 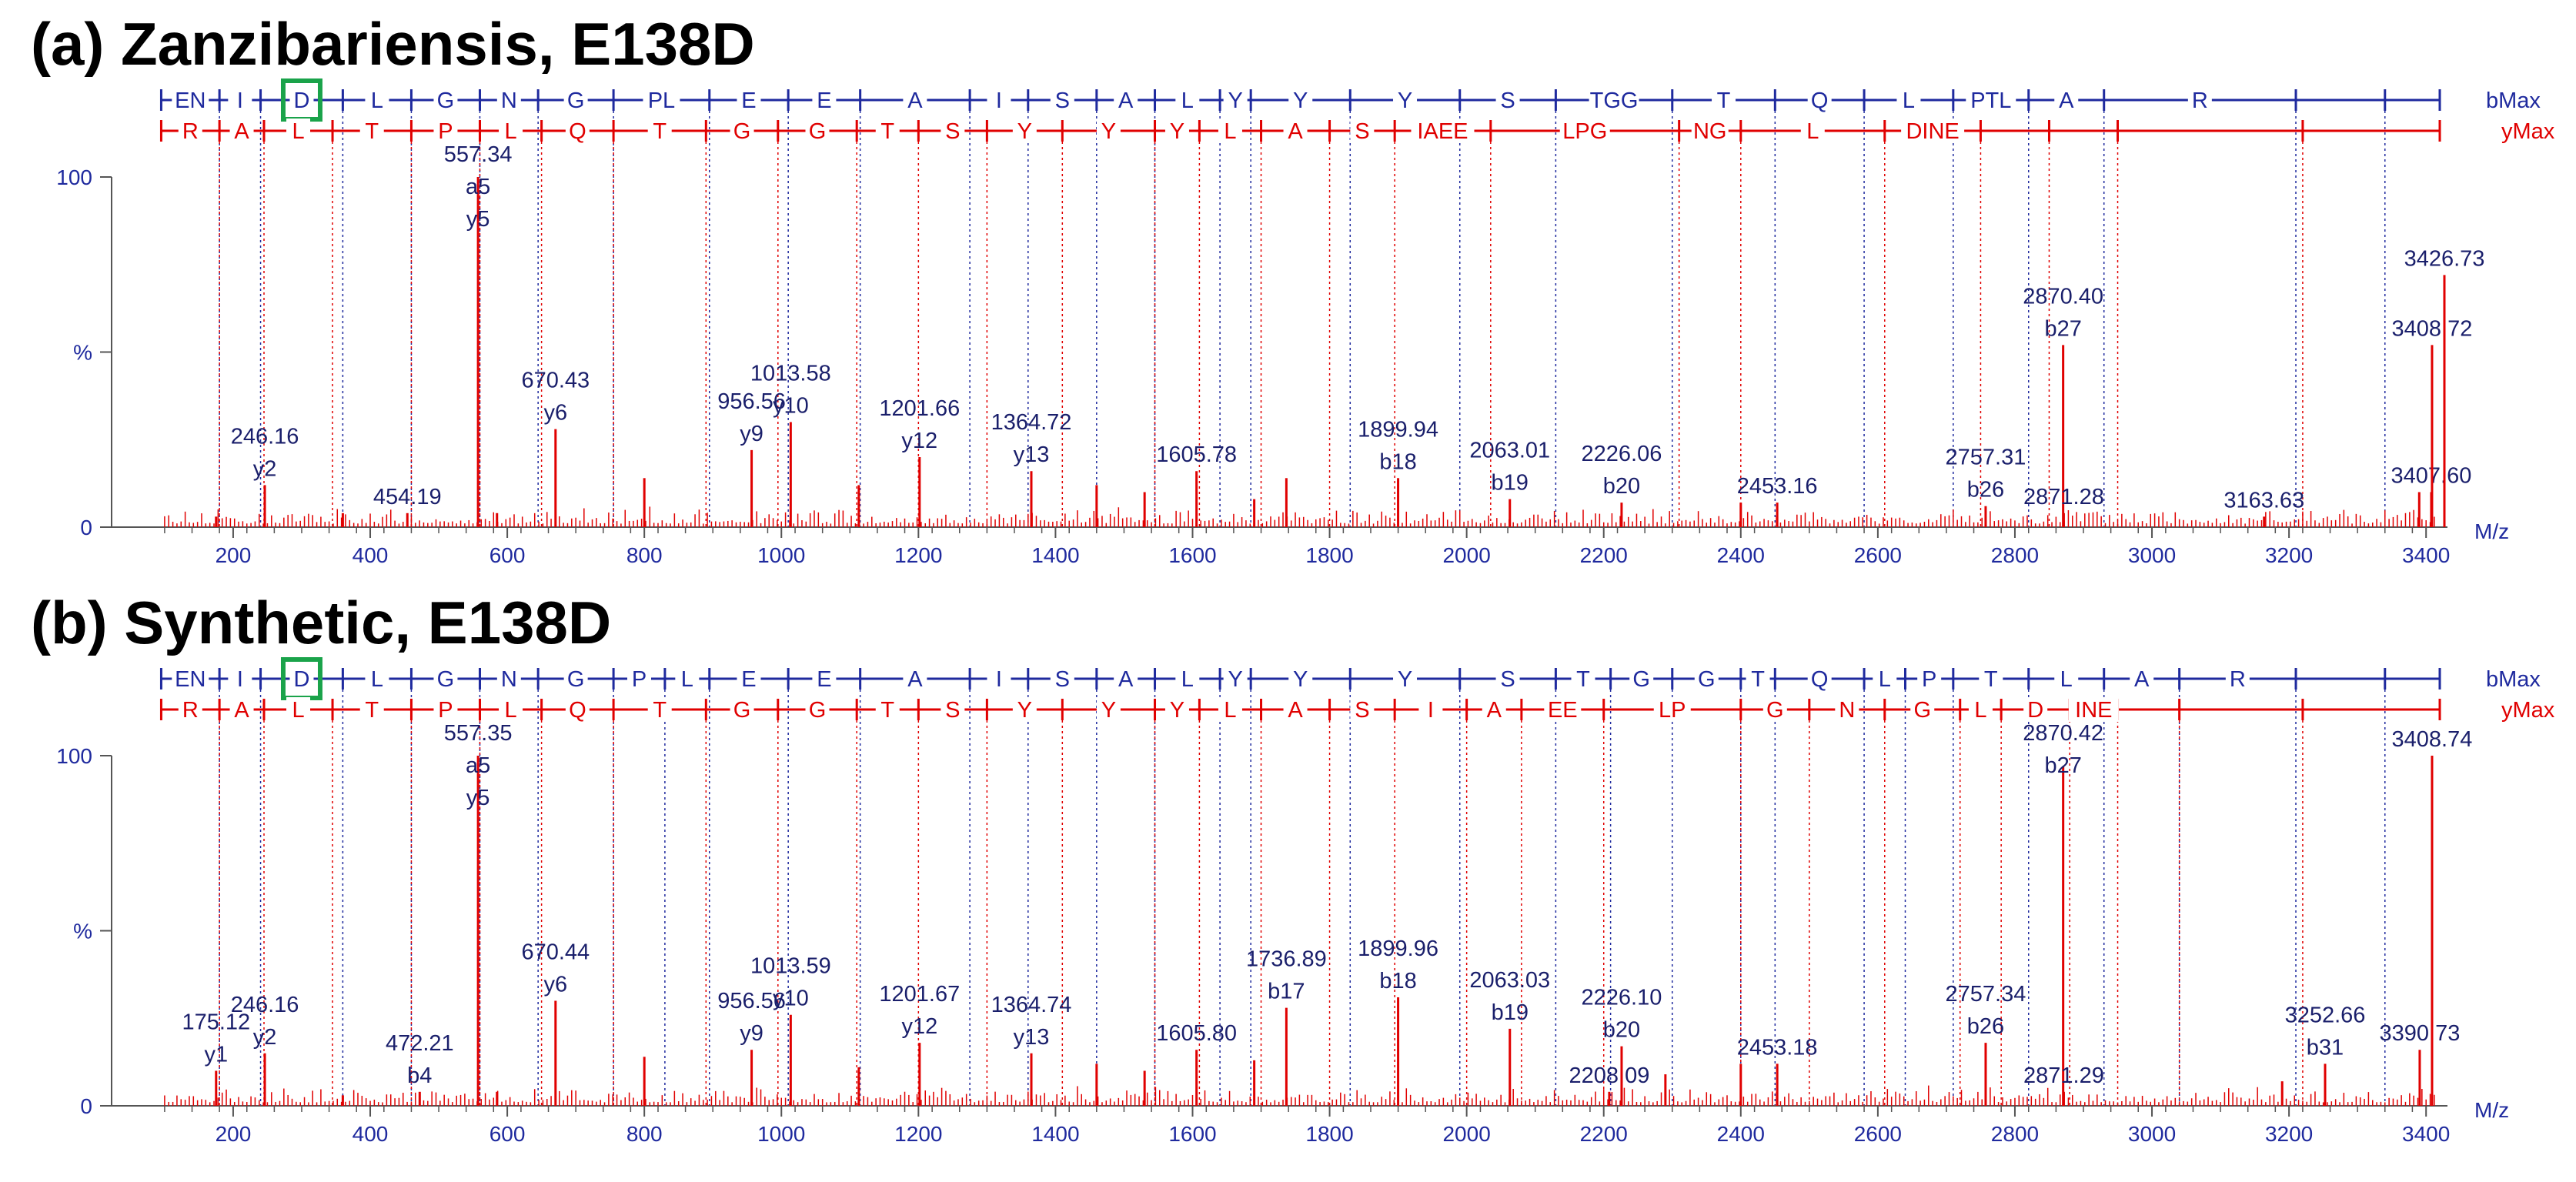 What do you see at coordinates (1622, 998) in the screenshot?
I see `peak-mz-label: 2226.10` at bounding box center [1622, 998].